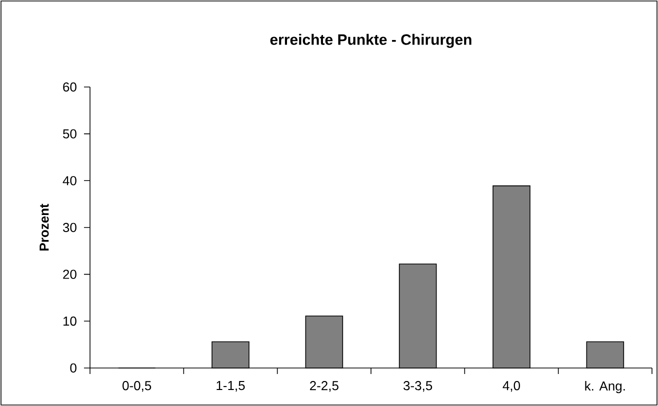 The width and height of the screenshot is (658, 406). What do you see at coordinates (69, 181) in the screenshot?
I see `y-tick-label: 40` at bounding box center [69, 181].